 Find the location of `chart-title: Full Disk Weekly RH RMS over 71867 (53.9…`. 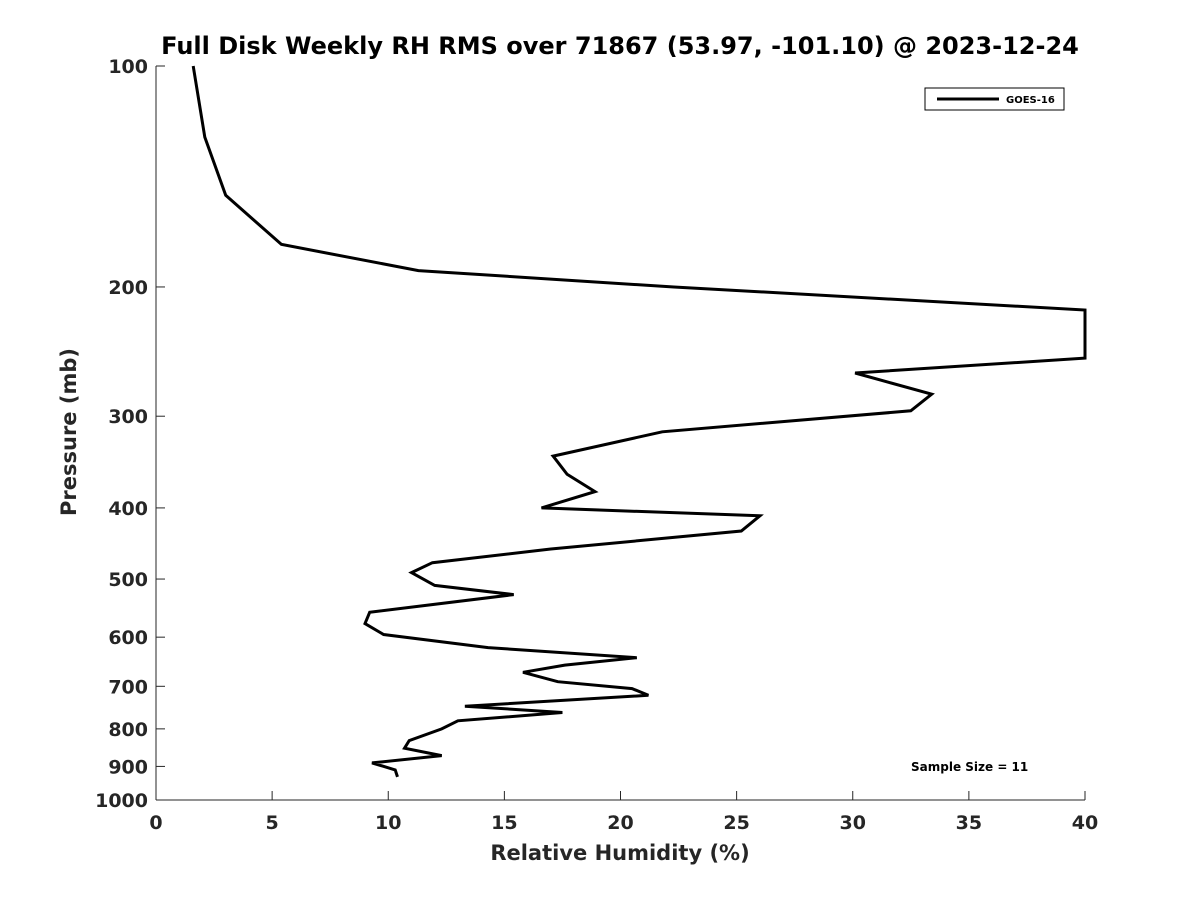

chart-title: Full Disk Weekly RH RMS over 71867 (53.9… is located at coordinates (620, 46).